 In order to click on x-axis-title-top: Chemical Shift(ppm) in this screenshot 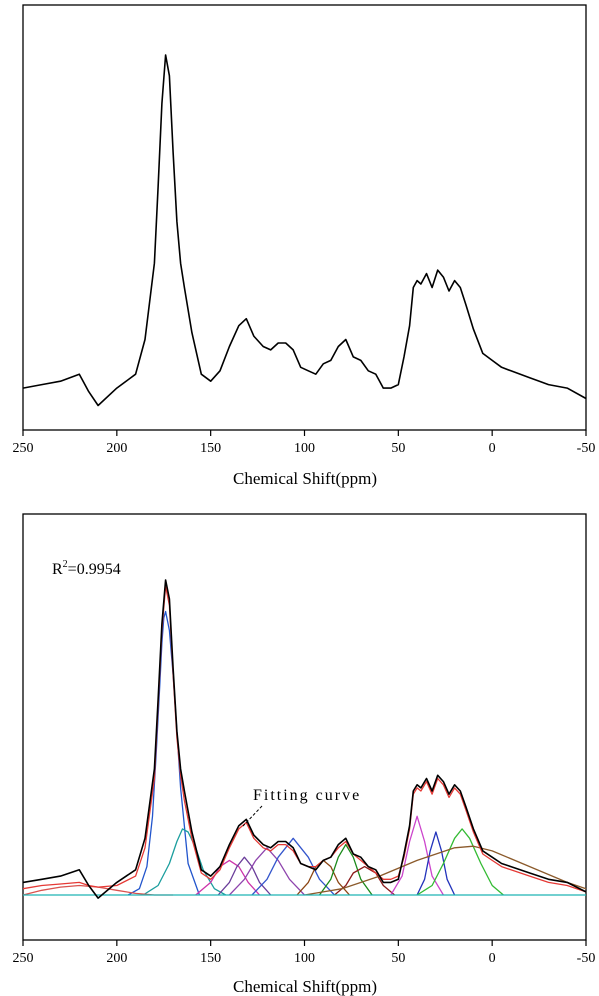, I will do `click(305, 478)`.